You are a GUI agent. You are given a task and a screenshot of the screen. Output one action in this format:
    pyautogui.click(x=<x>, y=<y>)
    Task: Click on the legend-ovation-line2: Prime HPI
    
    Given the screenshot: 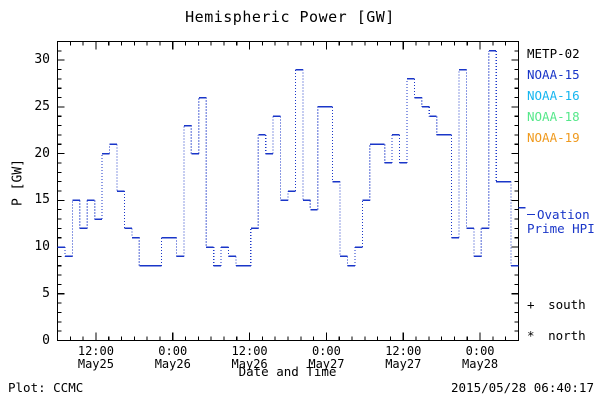 What is the action you would take?
    pyautogui.click(x=561, y=228)
    